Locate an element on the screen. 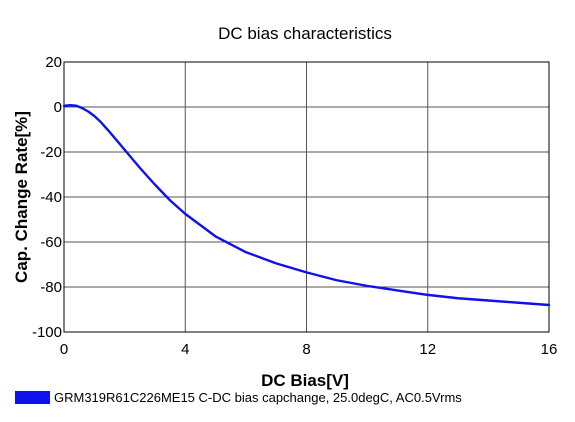  y-tick-label: -80 is located at coordinates (51, 287).